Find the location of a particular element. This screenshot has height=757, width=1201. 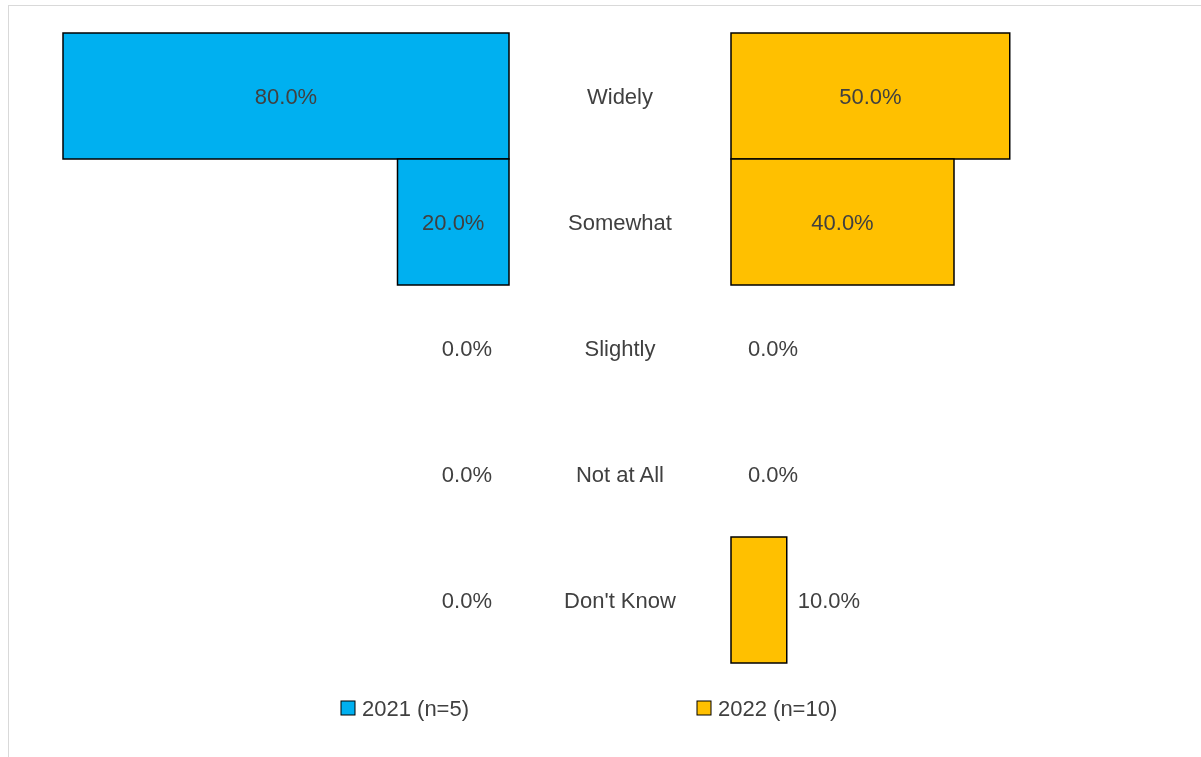

data-label: 40.0% is located at coordinates (842, 222).